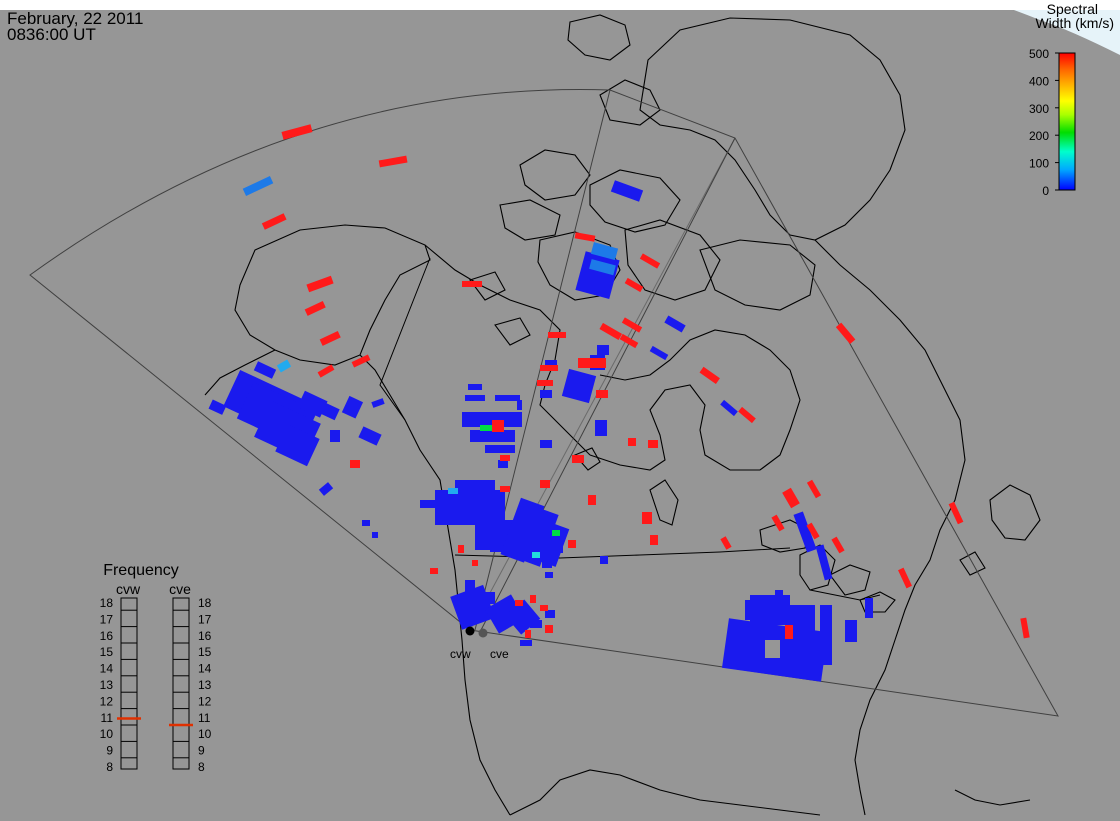 The image size is (1120, 821). Describe the element at coordinates (107, 652) in the screenshot. I see `frequency-scale-label-left: 15` at that location.